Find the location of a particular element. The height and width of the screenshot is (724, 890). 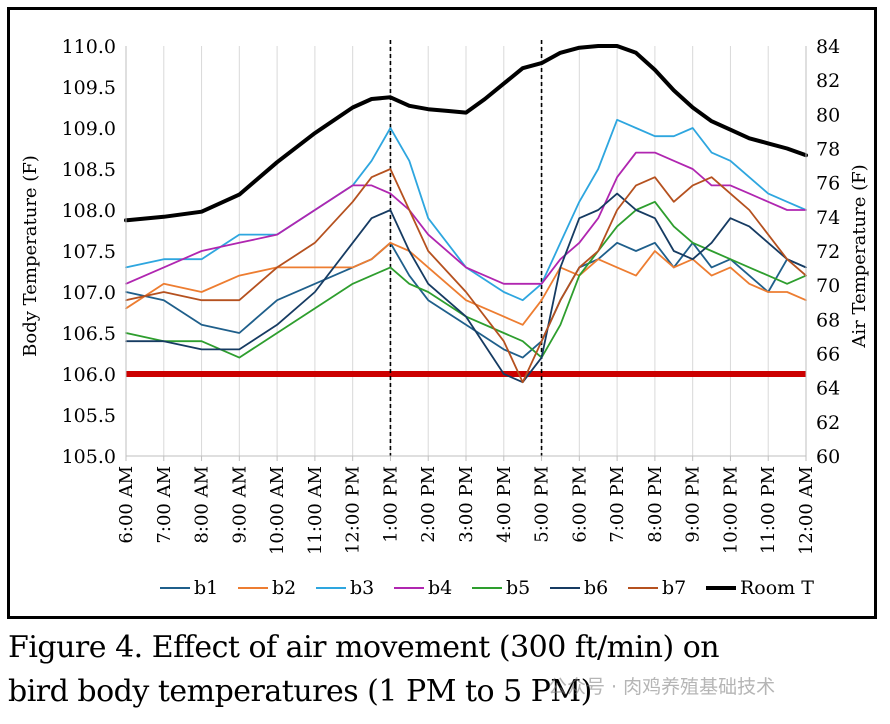

series-line-b4 is located at coordinates (466, 218).